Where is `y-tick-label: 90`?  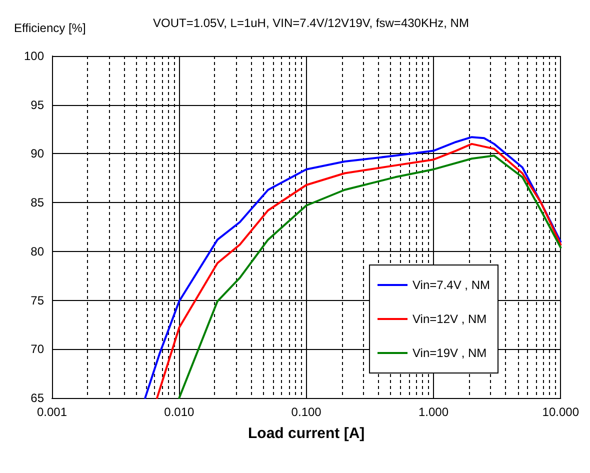 y-tick-label: 90 is located at coordinates (37, 153).